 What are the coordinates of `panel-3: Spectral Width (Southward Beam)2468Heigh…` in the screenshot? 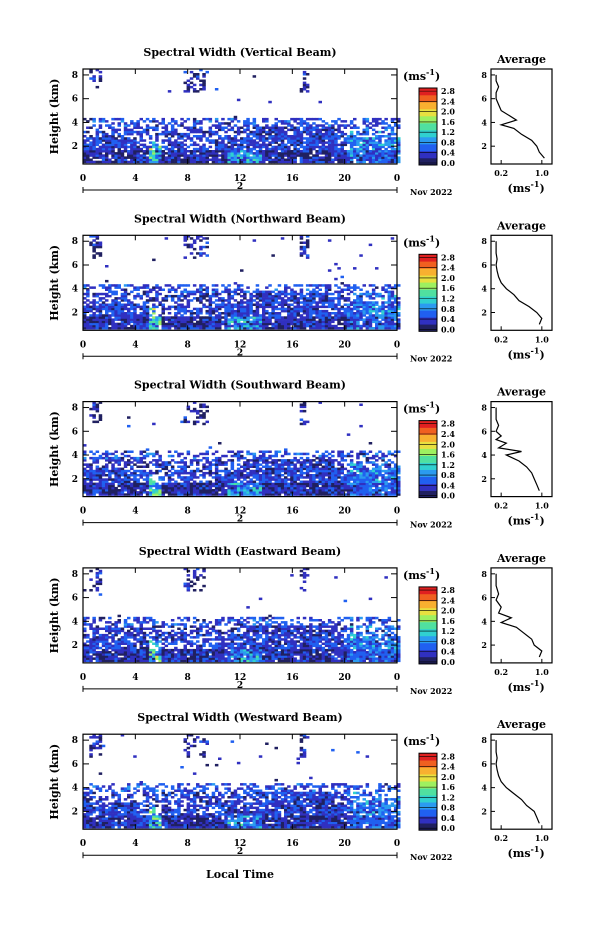 It's located at (300, 454).